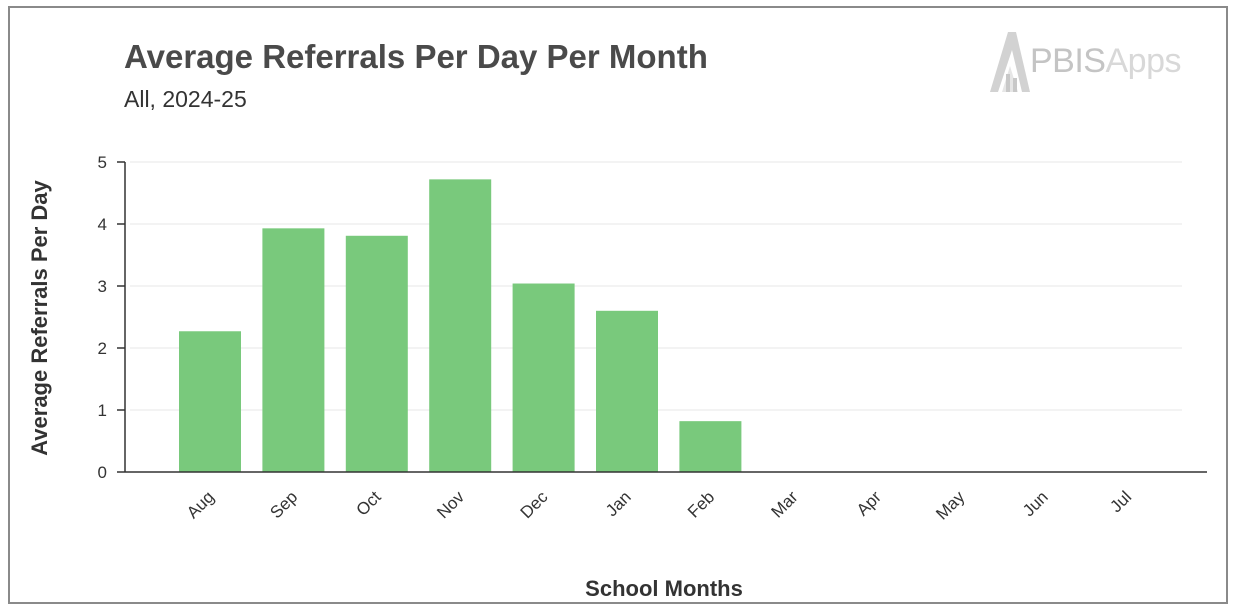 The width and height of the screenshot is (1235, 609). What do you see at coordinates (102, 224) in the screenshot?
I see `y-tick-label: 4` at bounding box center [102, 224].